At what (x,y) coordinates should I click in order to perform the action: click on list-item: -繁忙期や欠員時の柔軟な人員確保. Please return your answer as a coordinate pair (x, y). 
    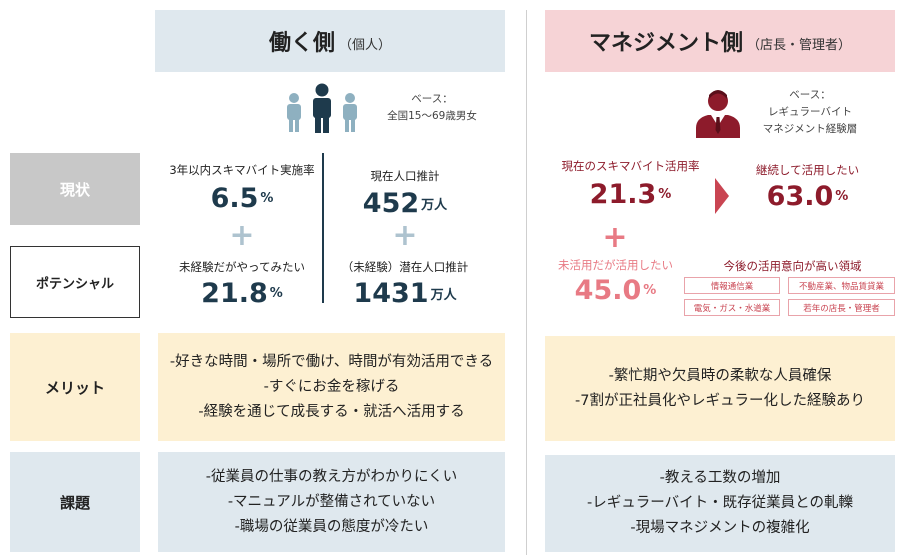
    Looking at the image, I should click on (720, 375).